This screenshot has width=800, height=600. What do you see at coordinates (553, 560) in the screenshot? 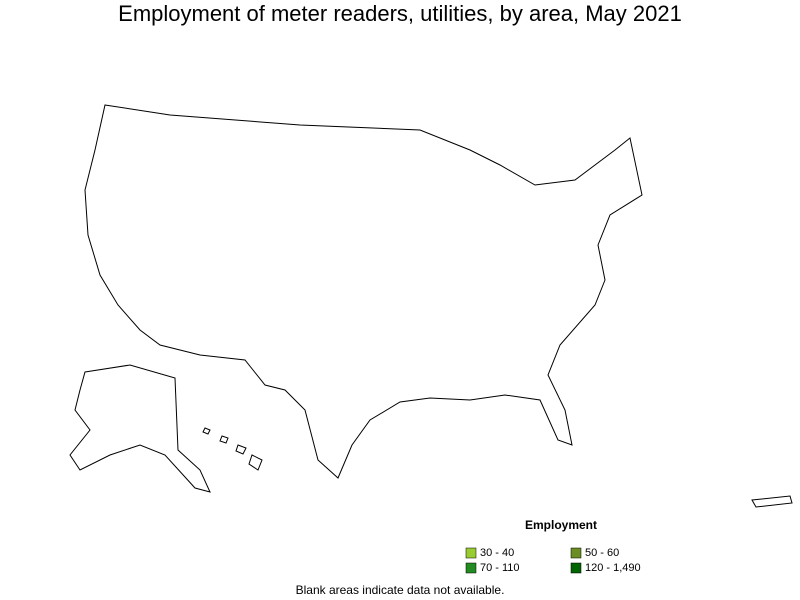
I see `legend: 30 - 40 50 - 60 70 - 110 120 - 1,490` at bounding box center [553, 560].